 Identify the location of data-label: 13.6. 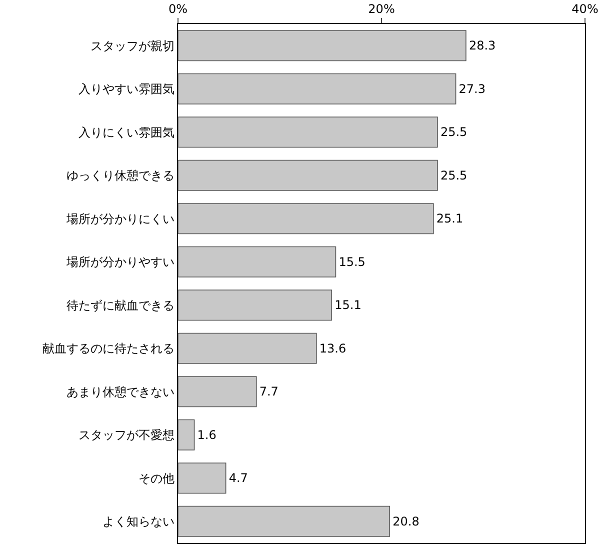
(332, 348).